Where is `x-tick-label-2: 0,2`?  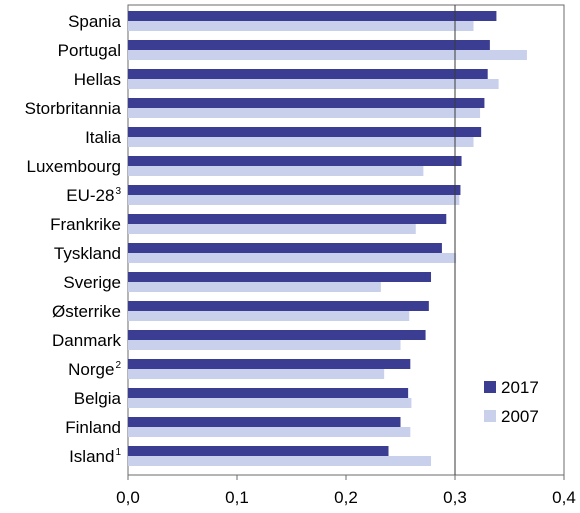
x-tick-label-2: 0,2 is located at coordinates (346, 497).